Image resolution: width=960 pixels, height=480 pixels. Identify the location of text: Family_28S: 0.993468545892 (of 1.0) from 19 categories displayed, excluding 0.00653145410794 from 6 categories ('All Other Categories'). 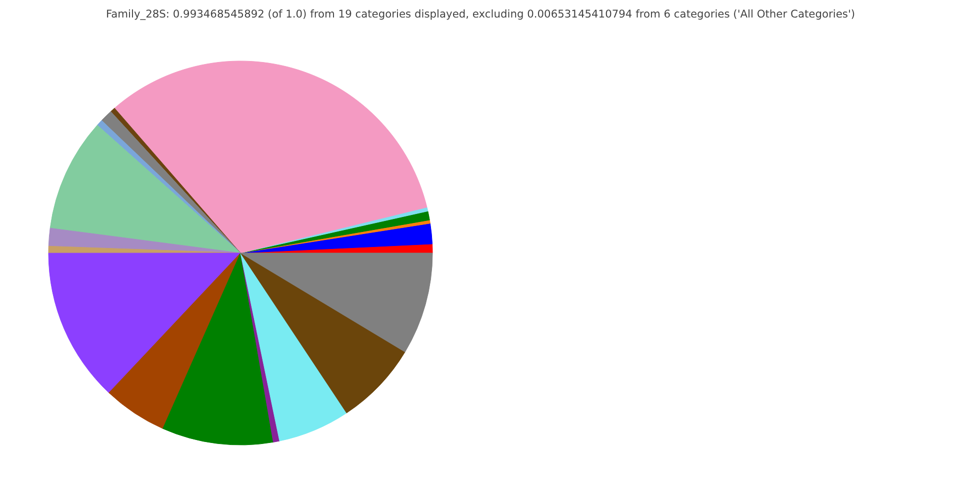
(481, 14).